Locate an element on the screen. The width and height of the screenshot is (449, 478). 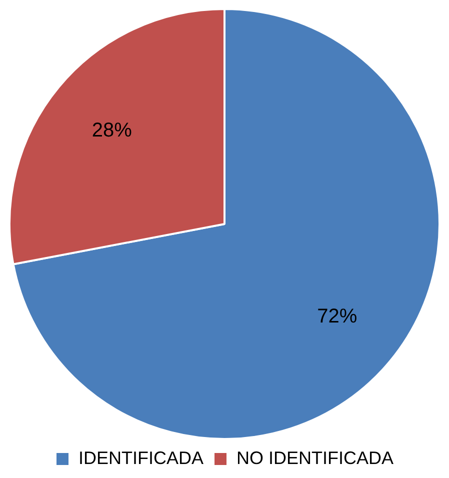
legend-label: IDENTIFICADA is located at coordinates (141, 458).